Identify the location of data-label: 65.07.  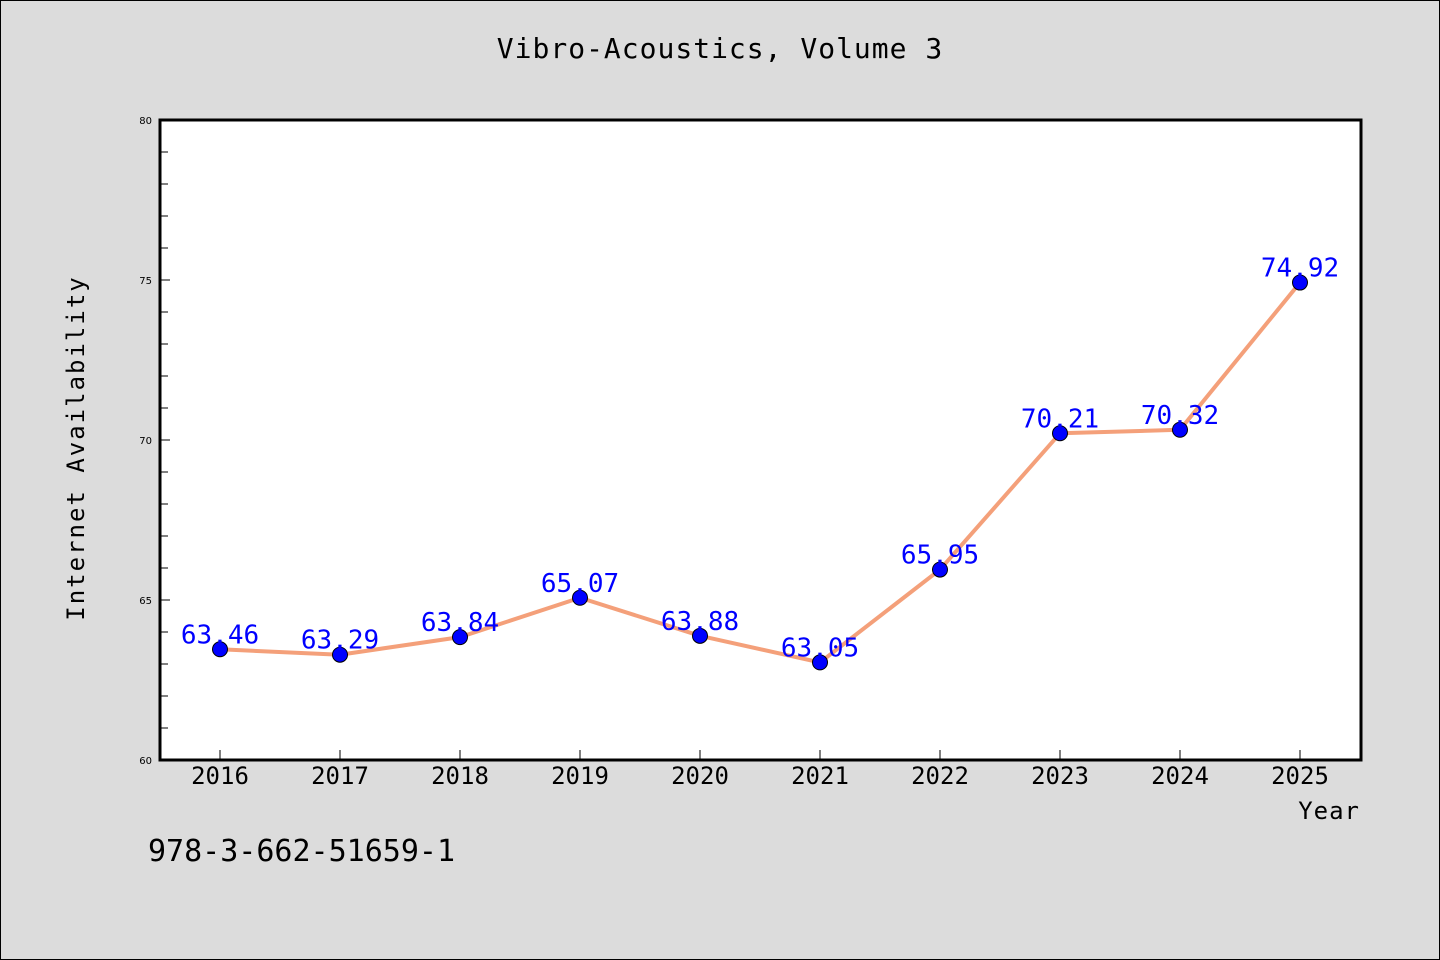
(580, 584).